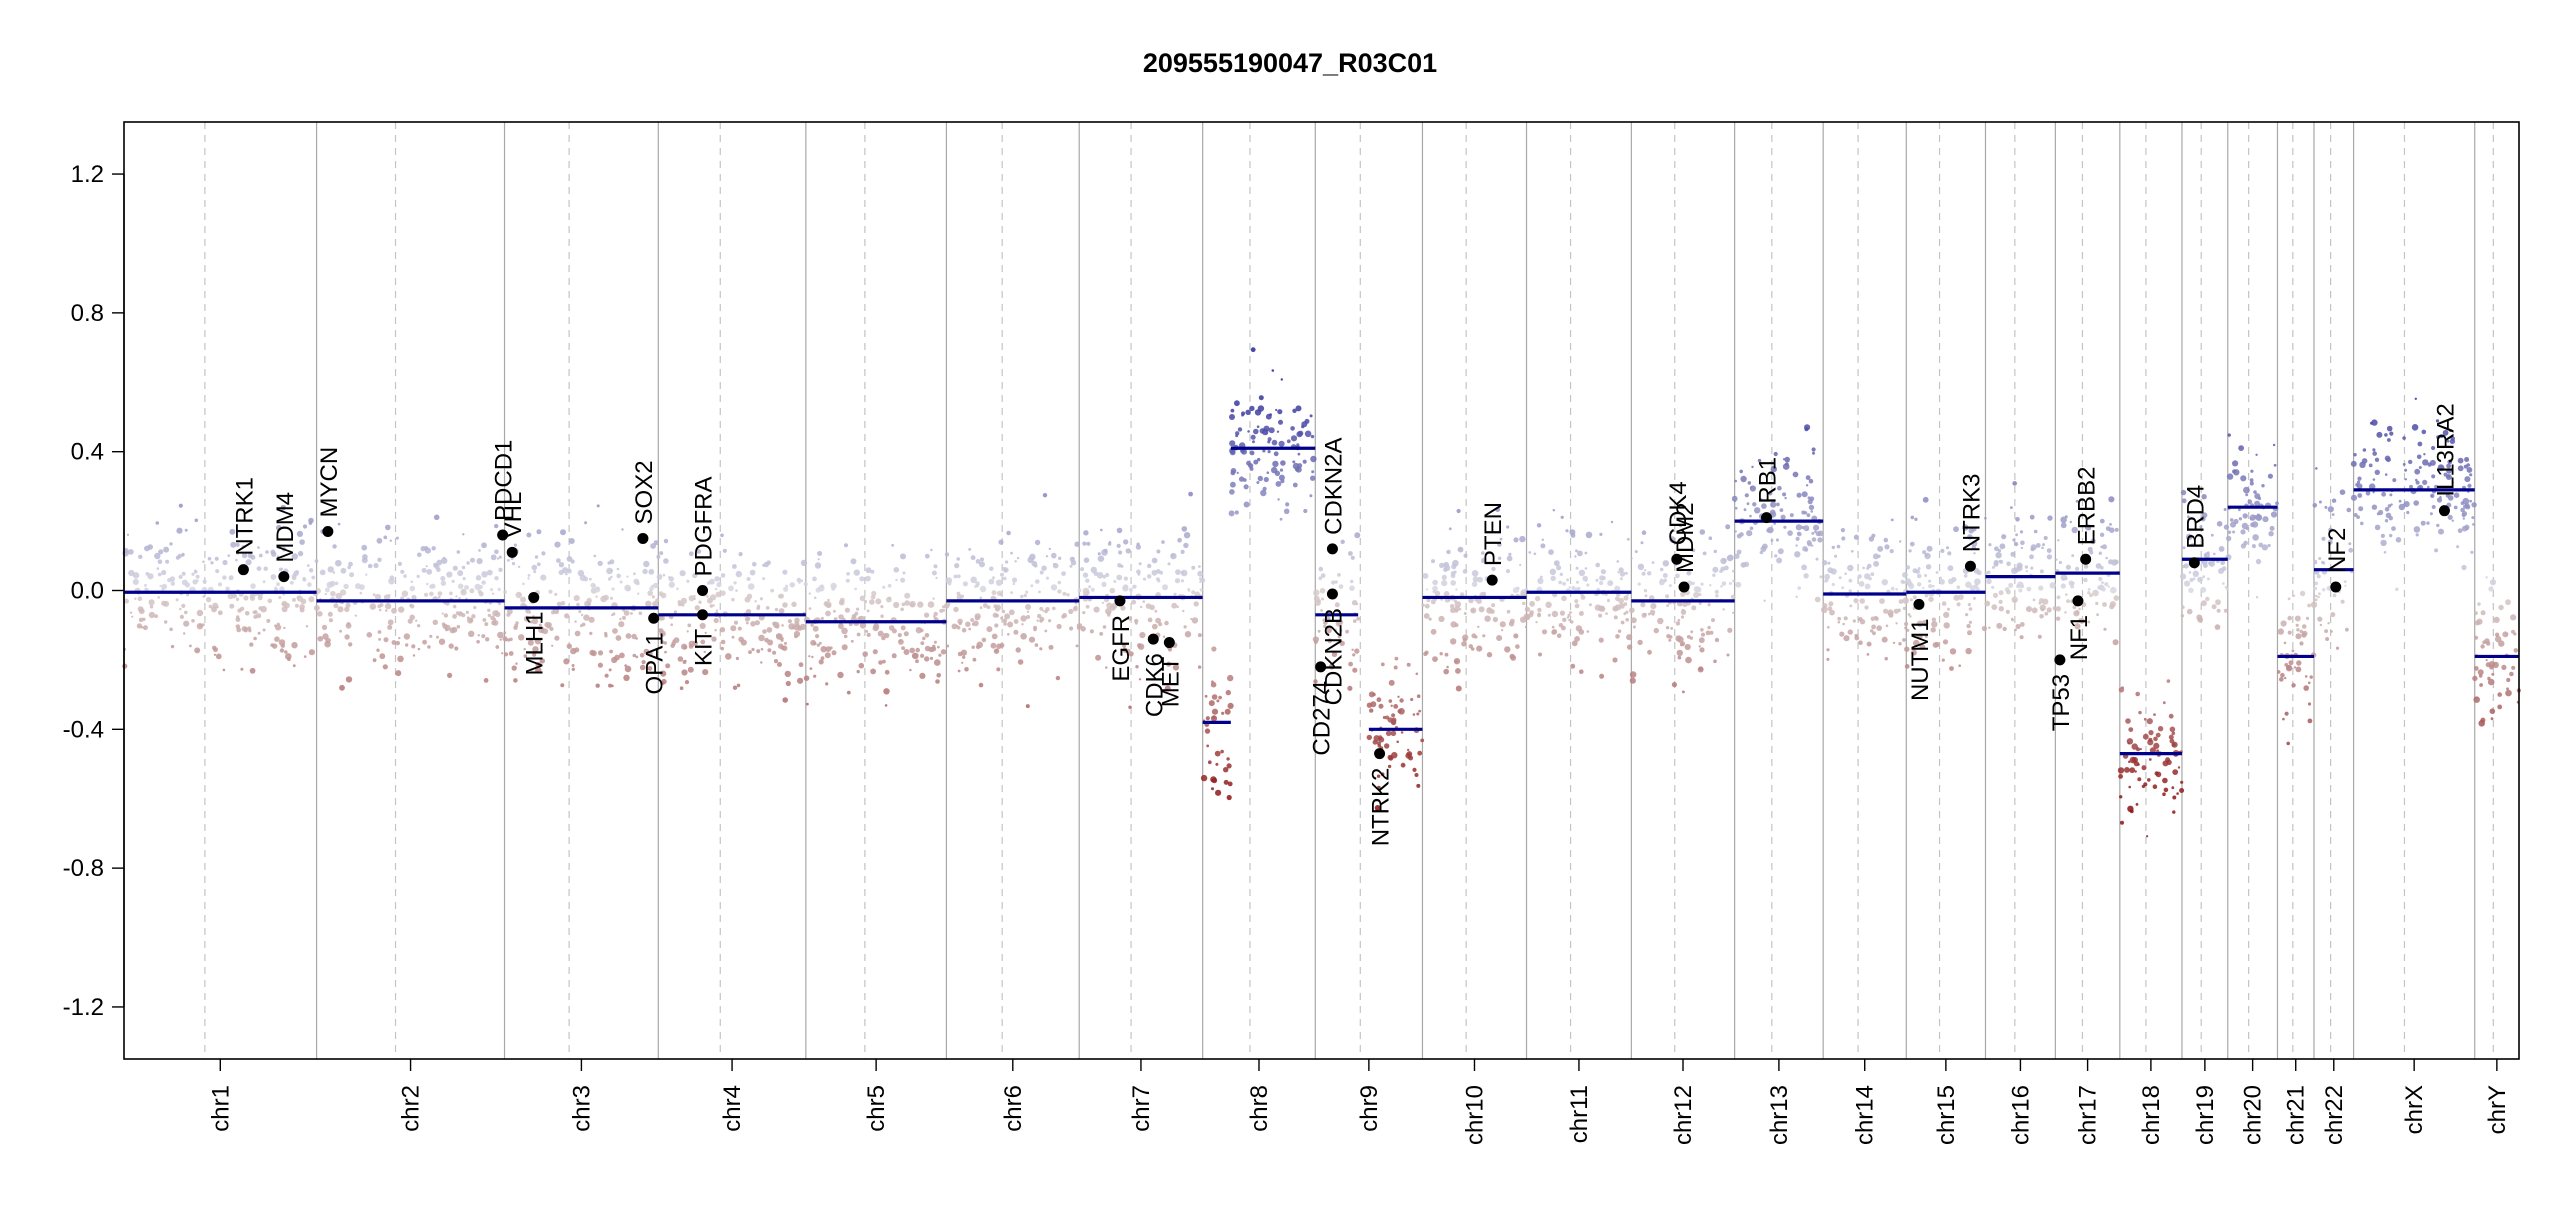 Image resolution: width=2550 pixels, height=1205 pixels. What do you see at coordinates (1322, 718) in the screenshot?
I see `gene-label: CD274` at bounding box center [1322, 718].